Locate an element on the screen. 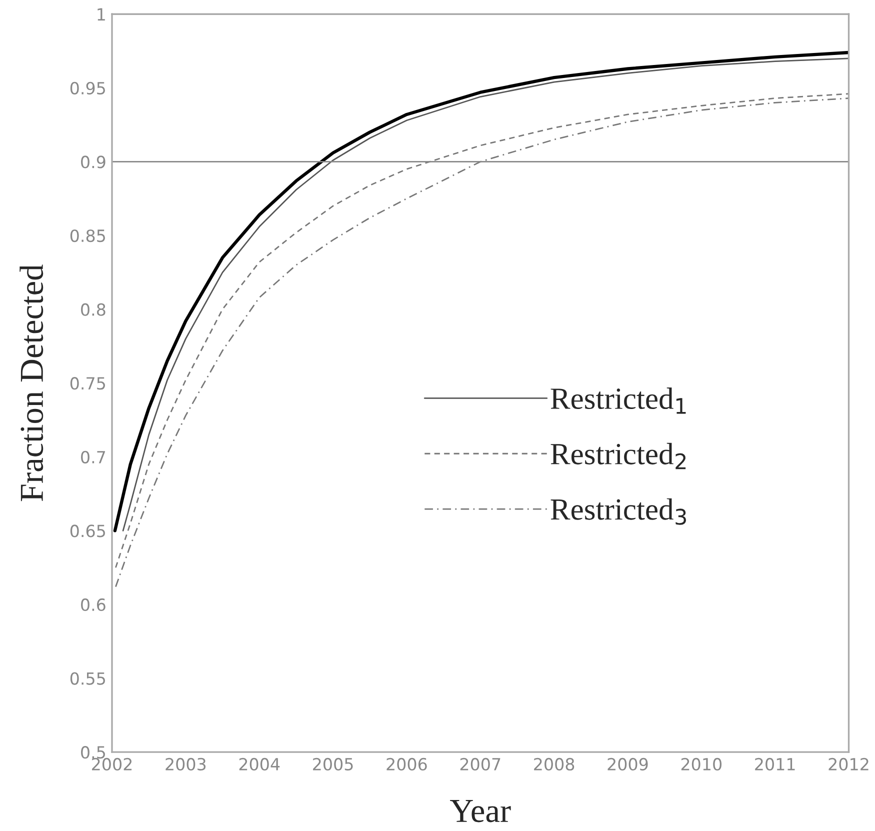 The width and height of the screenshot is (875, 831). x-tick-label: 2007 is located at coordinates (480, 764).